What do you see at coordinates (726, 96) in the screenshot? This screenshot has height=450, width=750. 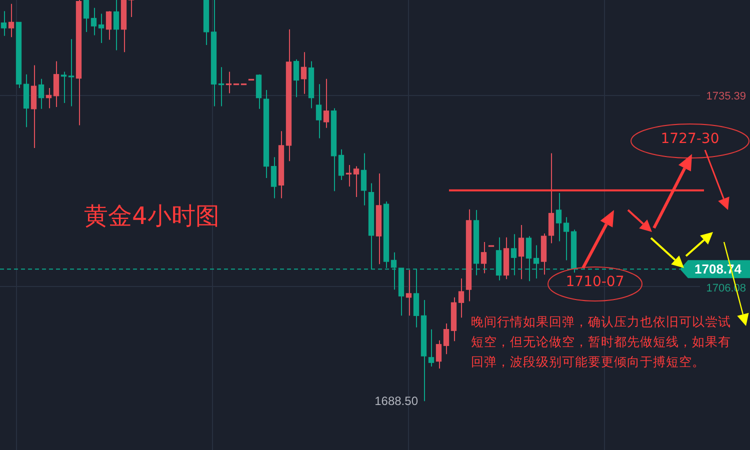 I see `y-tick-label: 1735.39` at bounding box center [726, 96].